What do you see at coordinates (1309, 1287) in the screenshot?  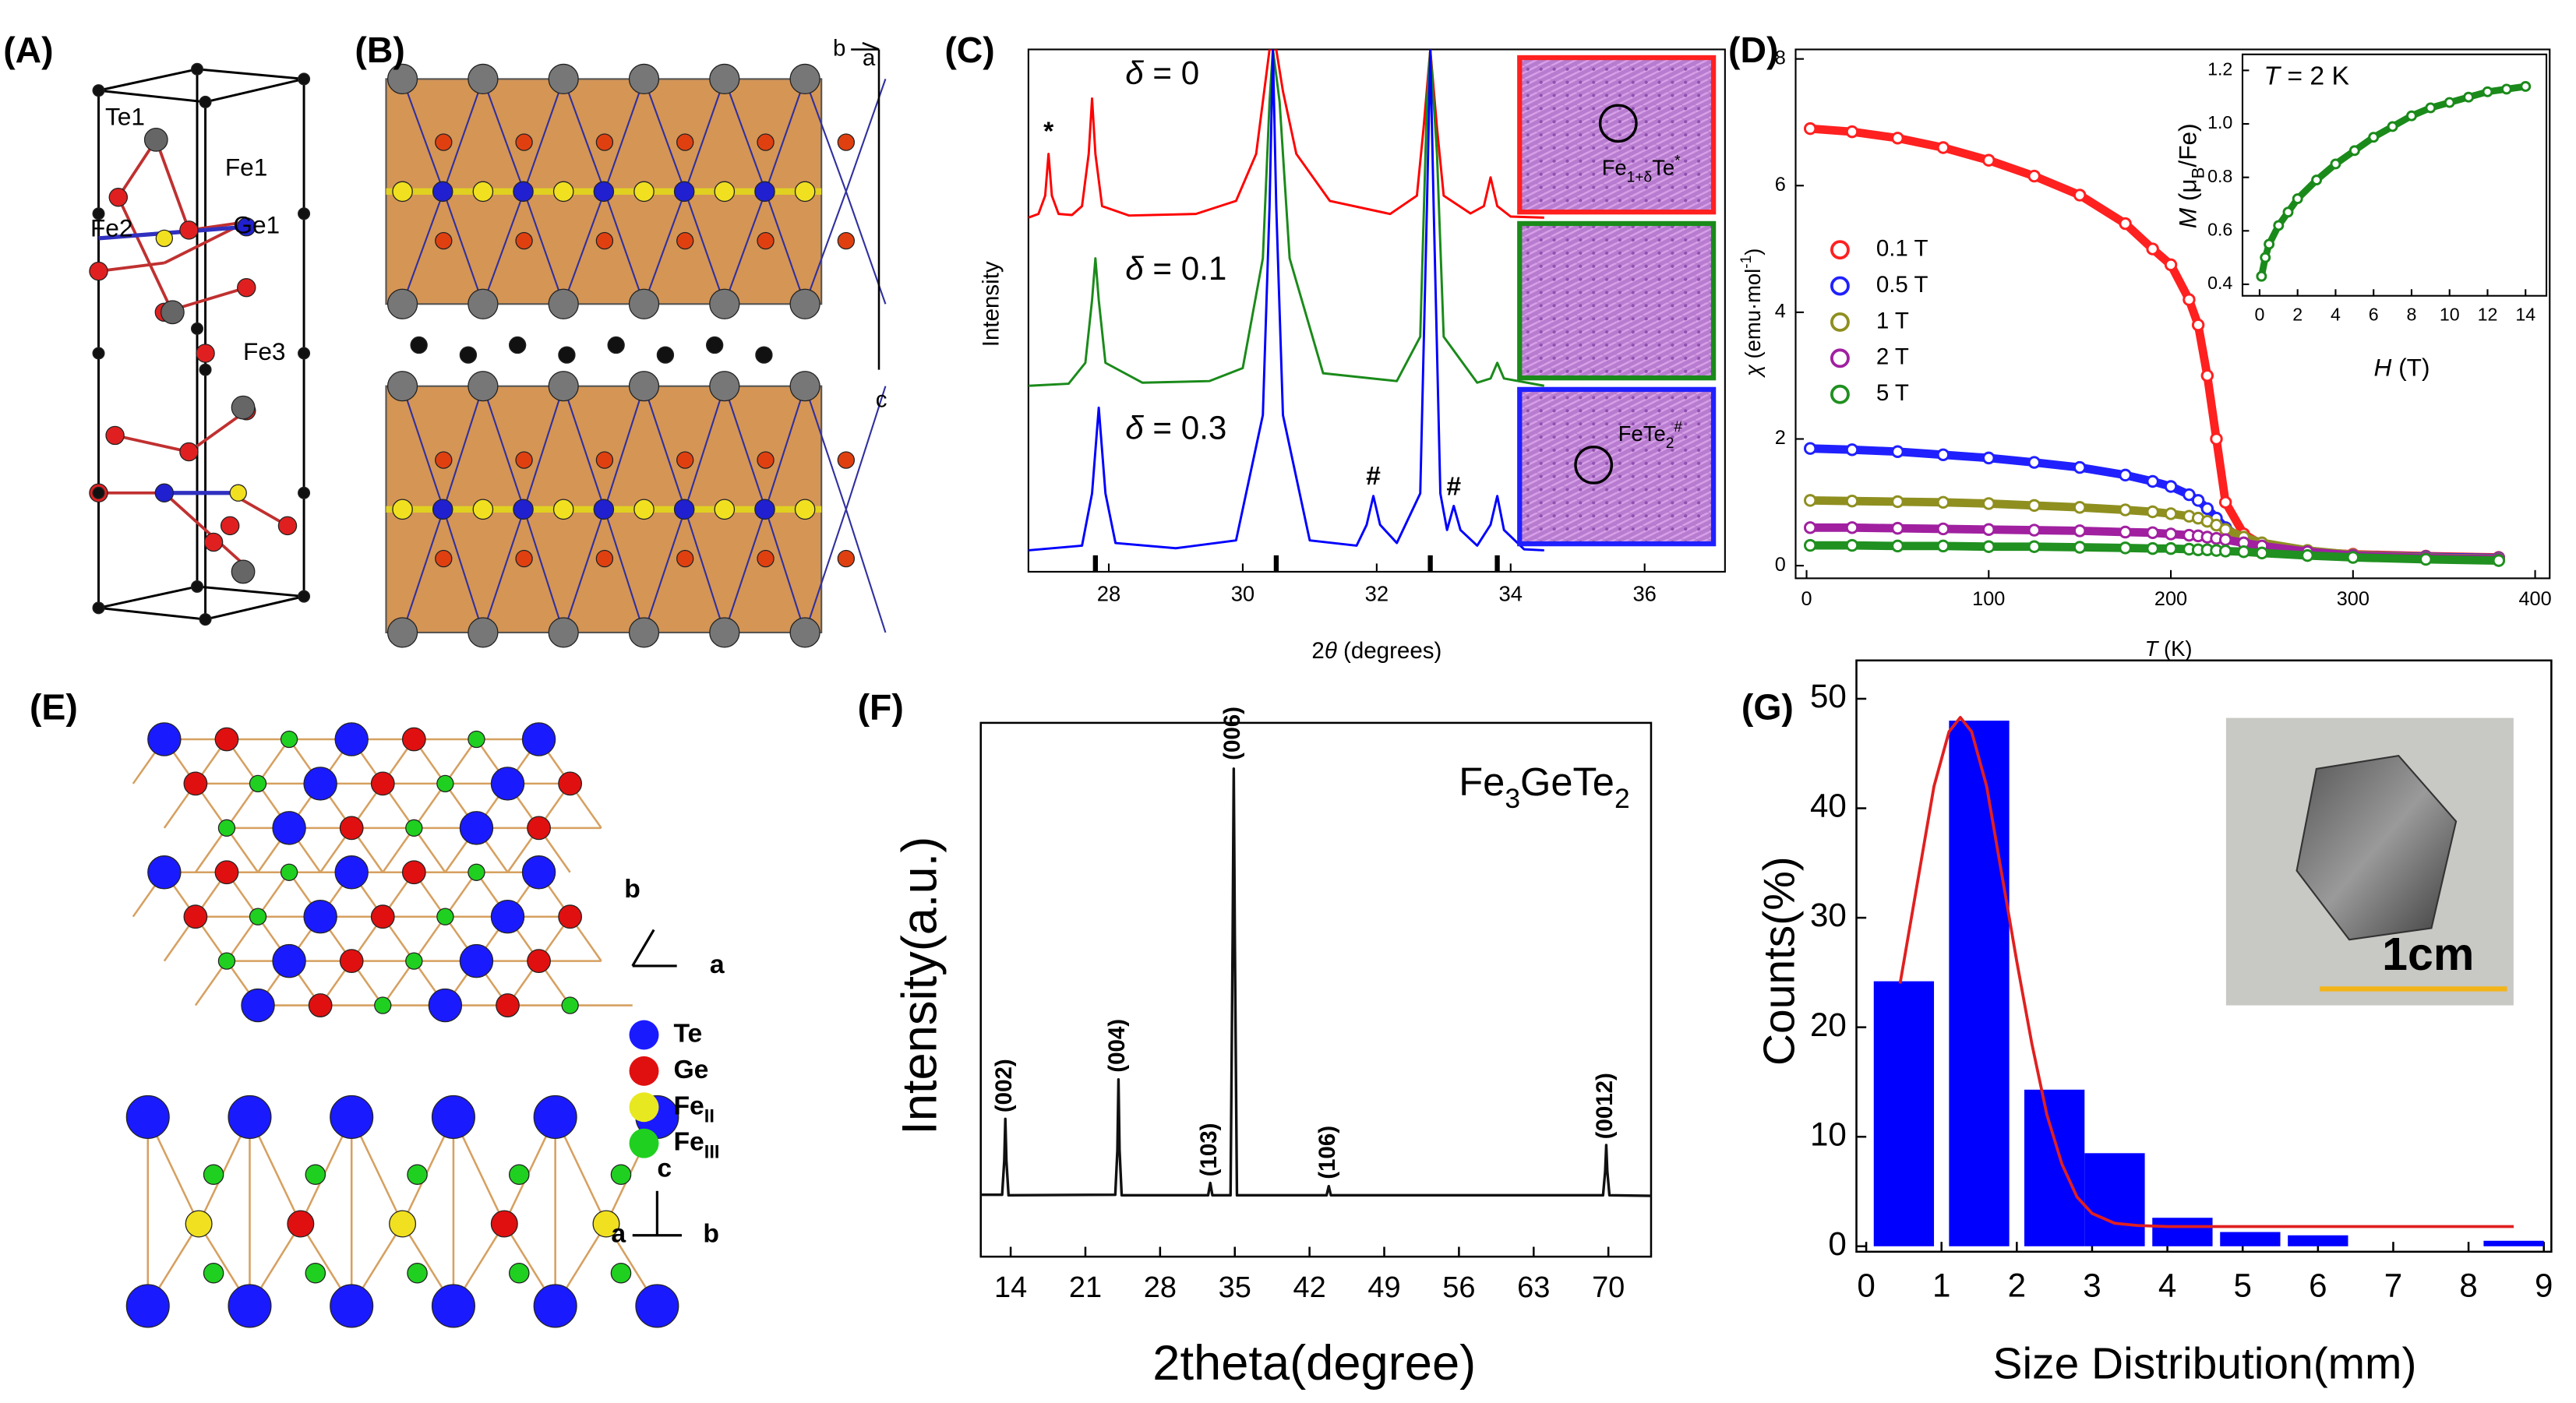 I see `x-tick-label: 42` at bounding box center [1309, 1287].